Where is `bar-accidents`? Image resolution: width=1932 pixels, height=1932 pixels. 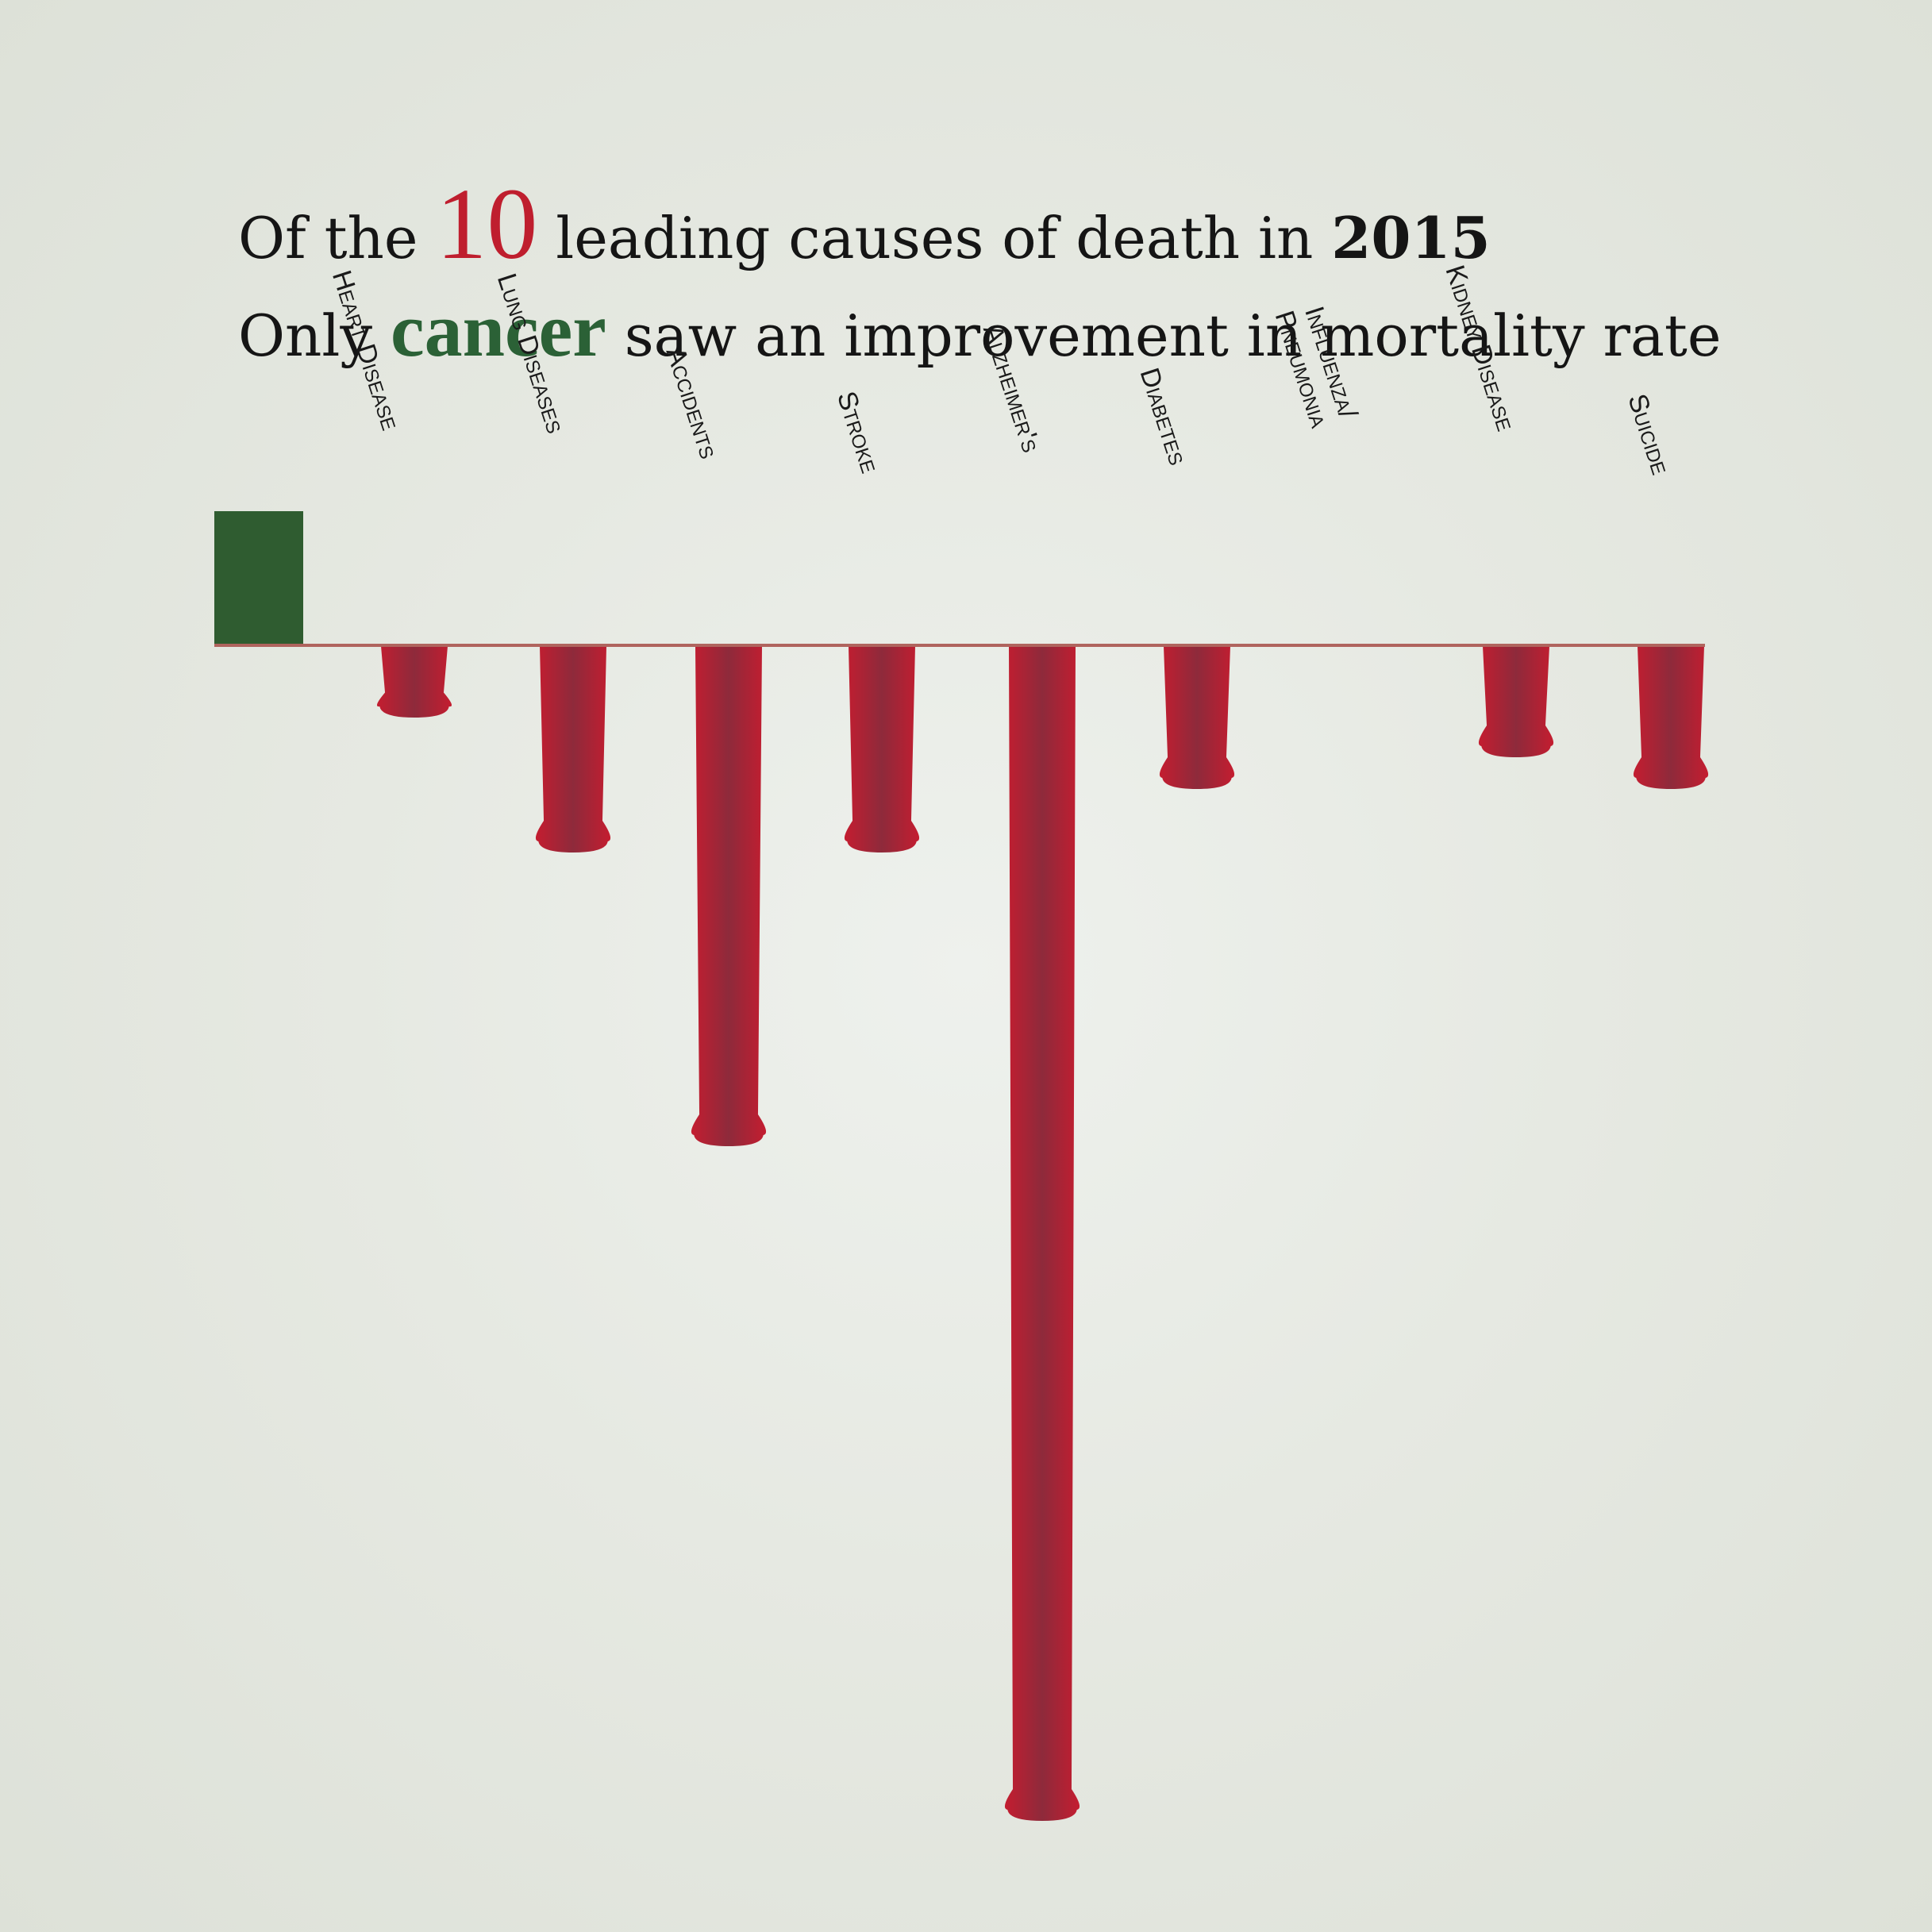
bar-accidents is located at coordinates (729, 896).